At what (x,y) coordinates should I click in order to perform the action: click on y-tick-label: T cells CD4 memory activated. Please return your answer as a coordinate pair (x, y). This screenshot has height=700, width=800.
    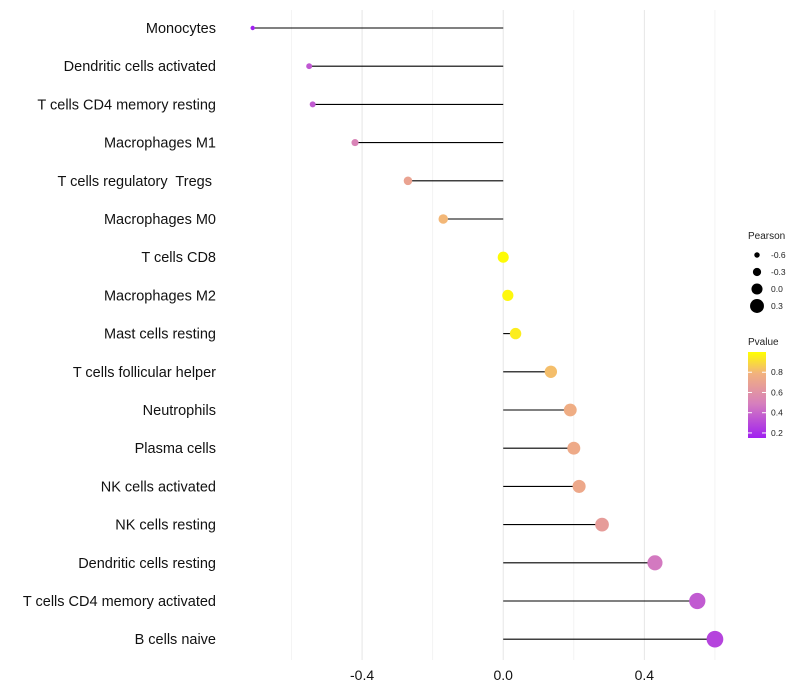
    Looking at the image, I should click on (119, 602).